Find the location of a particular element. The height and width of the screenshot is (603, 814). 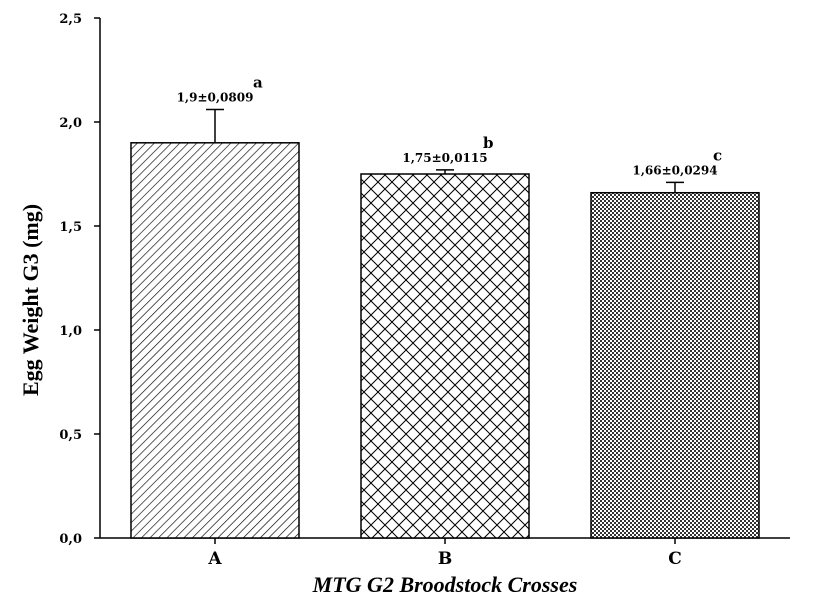

y-tick-label: 0,5 is located at coordinates (70, 435).